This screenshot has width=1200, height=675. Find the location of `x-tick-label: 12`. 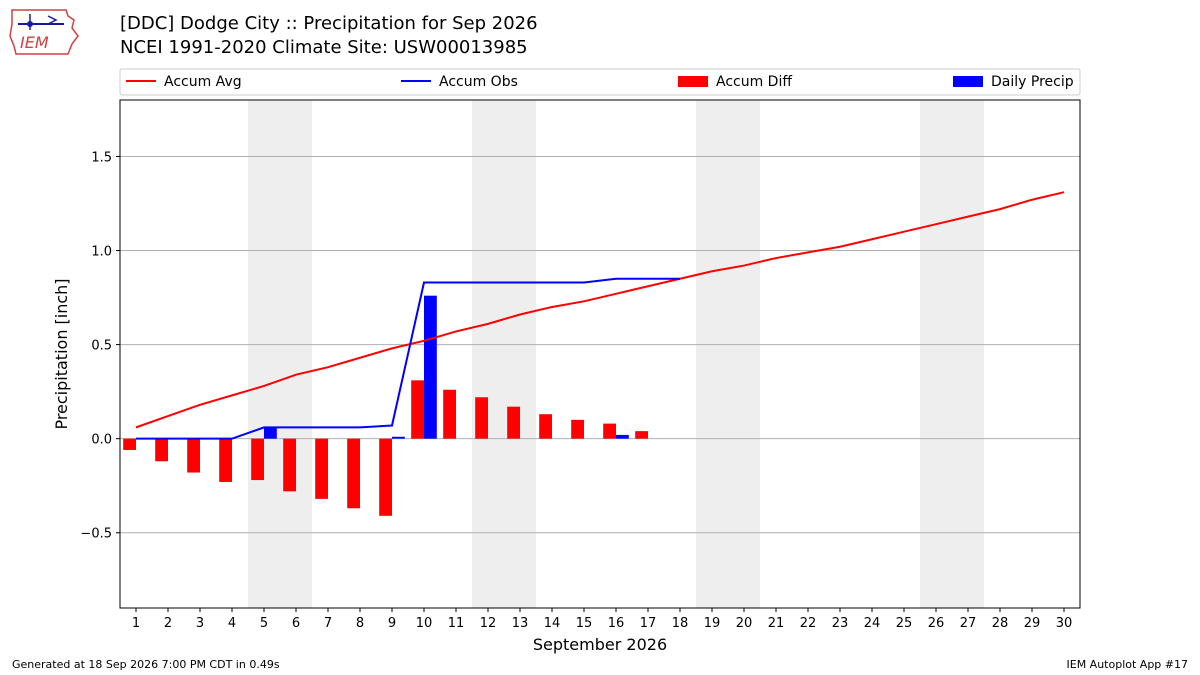

x-tick-label: 12 is located at coordinates (488, 623).